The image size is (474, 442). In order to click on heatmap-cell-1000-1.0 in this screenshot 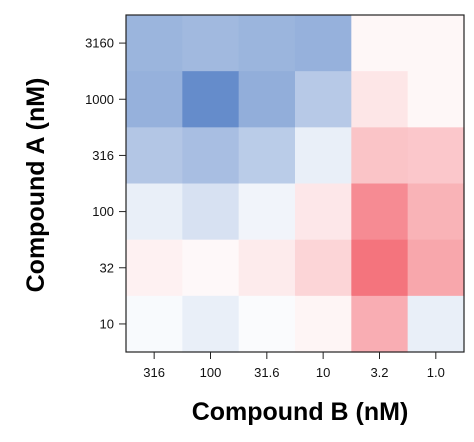, I will do `click(436, 99)`.